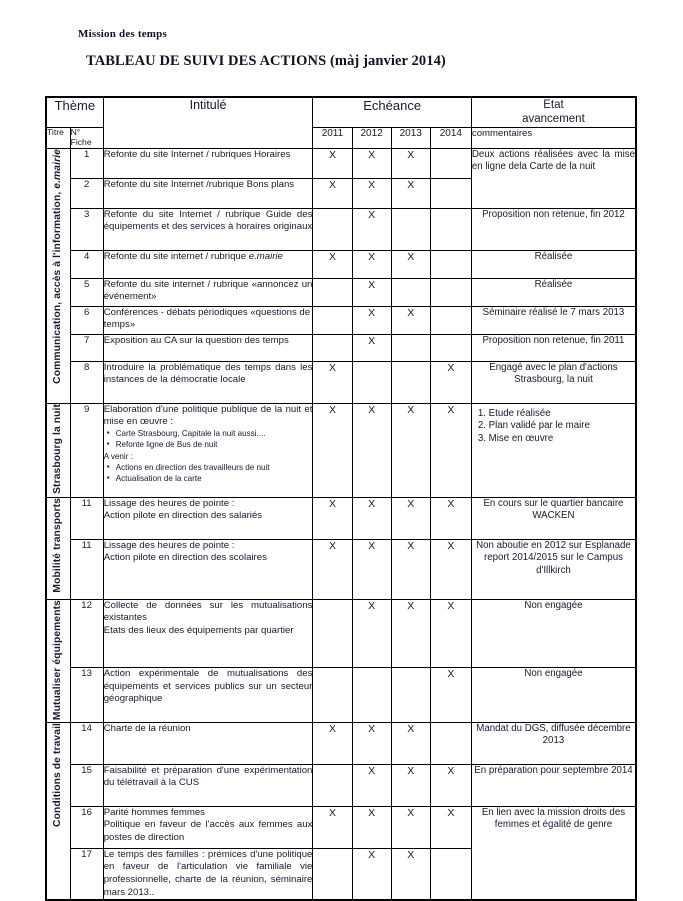 The image size is (683, 901). What do you see at coordinates (86, 450) in the screenshot?
I see `row-number: 9` at bounding box center [86, 450].